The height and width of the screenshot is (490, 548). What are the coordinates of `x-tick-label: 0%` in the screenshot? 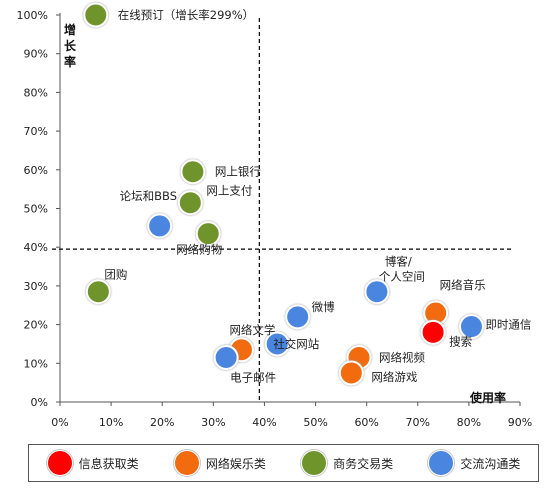 It's located at (59, 422).